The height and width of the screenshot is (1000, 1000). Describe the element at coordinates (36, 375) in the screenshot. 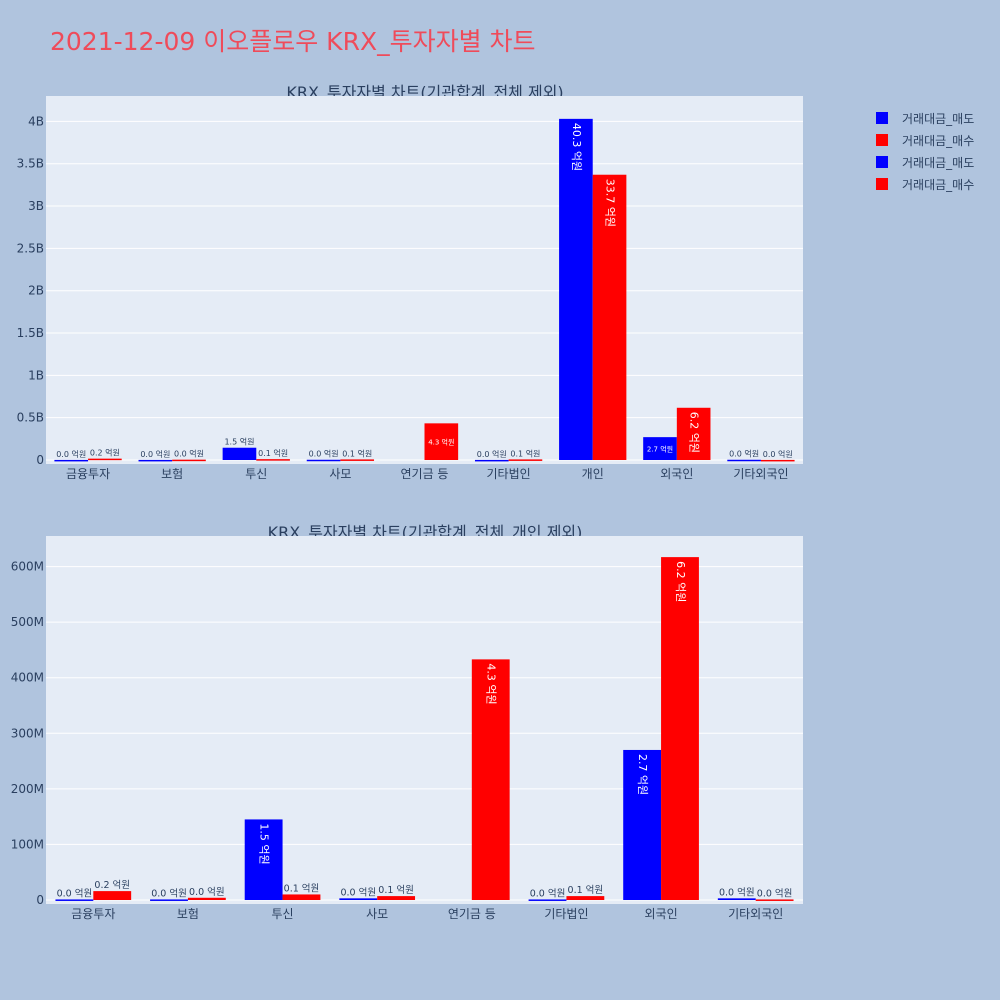

I see `y-tick-label: 1B` at that location.